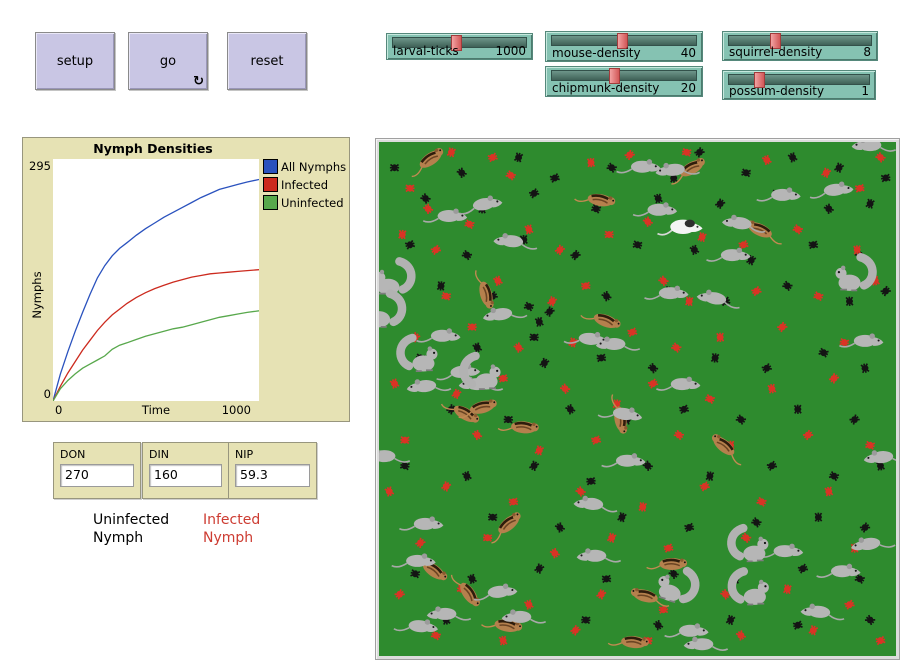 Image resolution: width=904 pixels, height=669 pixels. What do you see at coordinates (185, 470) in the screenshot?
I see `monitor-din: DIN 160` at bounding box center [185, 470].